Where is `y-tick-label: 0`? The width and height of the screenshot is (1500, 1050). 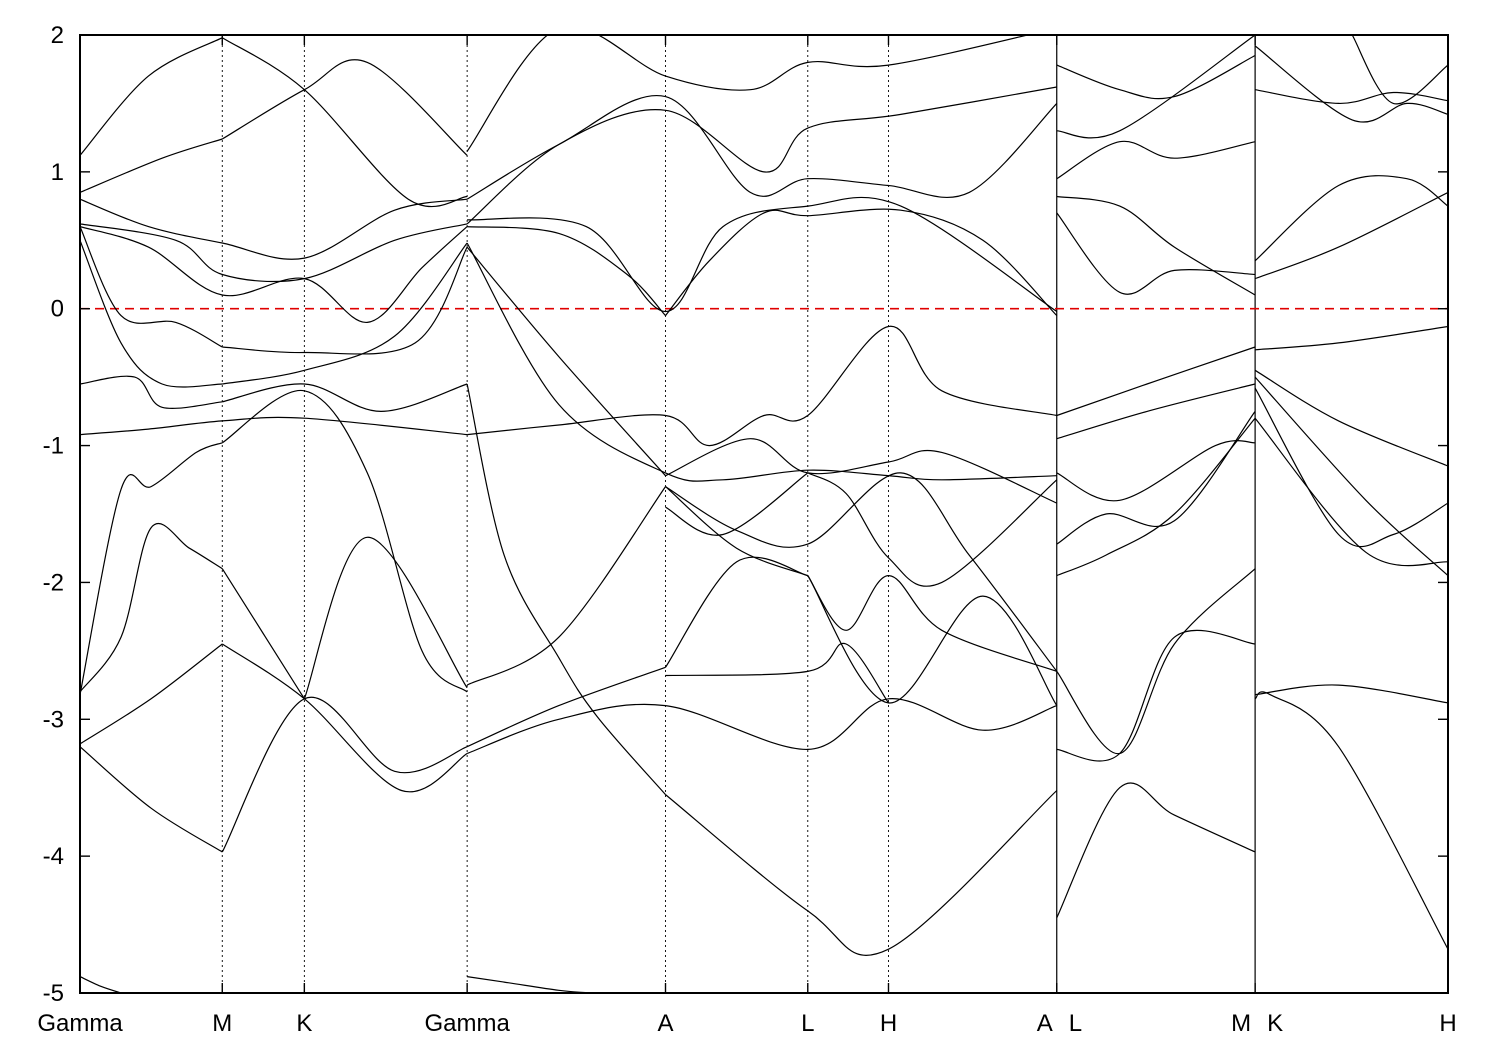
y-tick-label: 0 is located at coordinates (57, 309).